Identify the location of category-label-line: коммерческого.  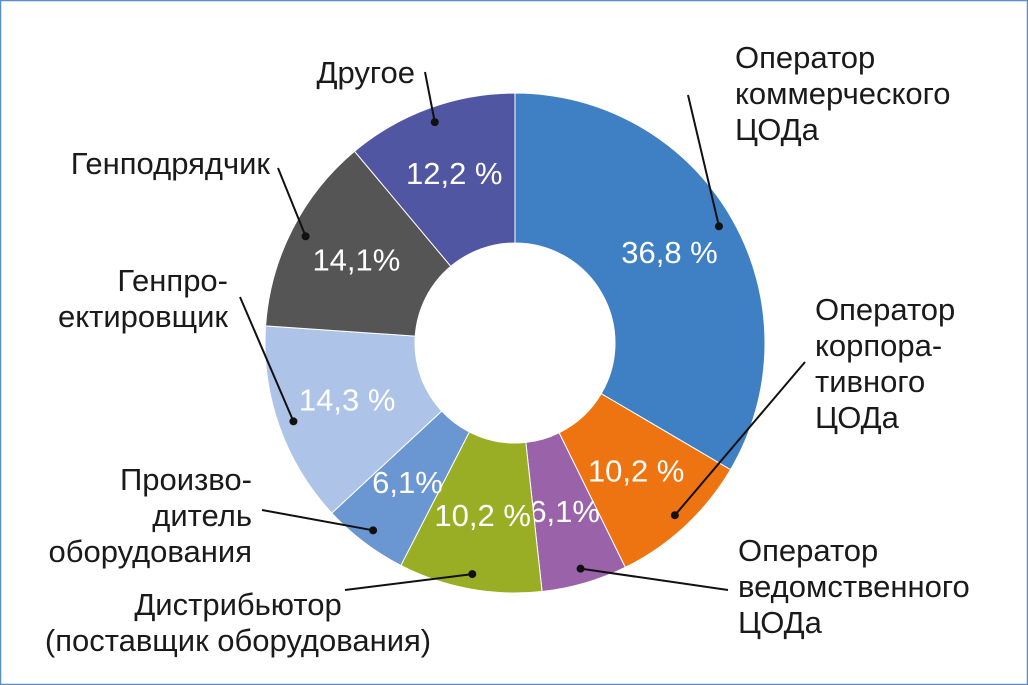
(843, 93).